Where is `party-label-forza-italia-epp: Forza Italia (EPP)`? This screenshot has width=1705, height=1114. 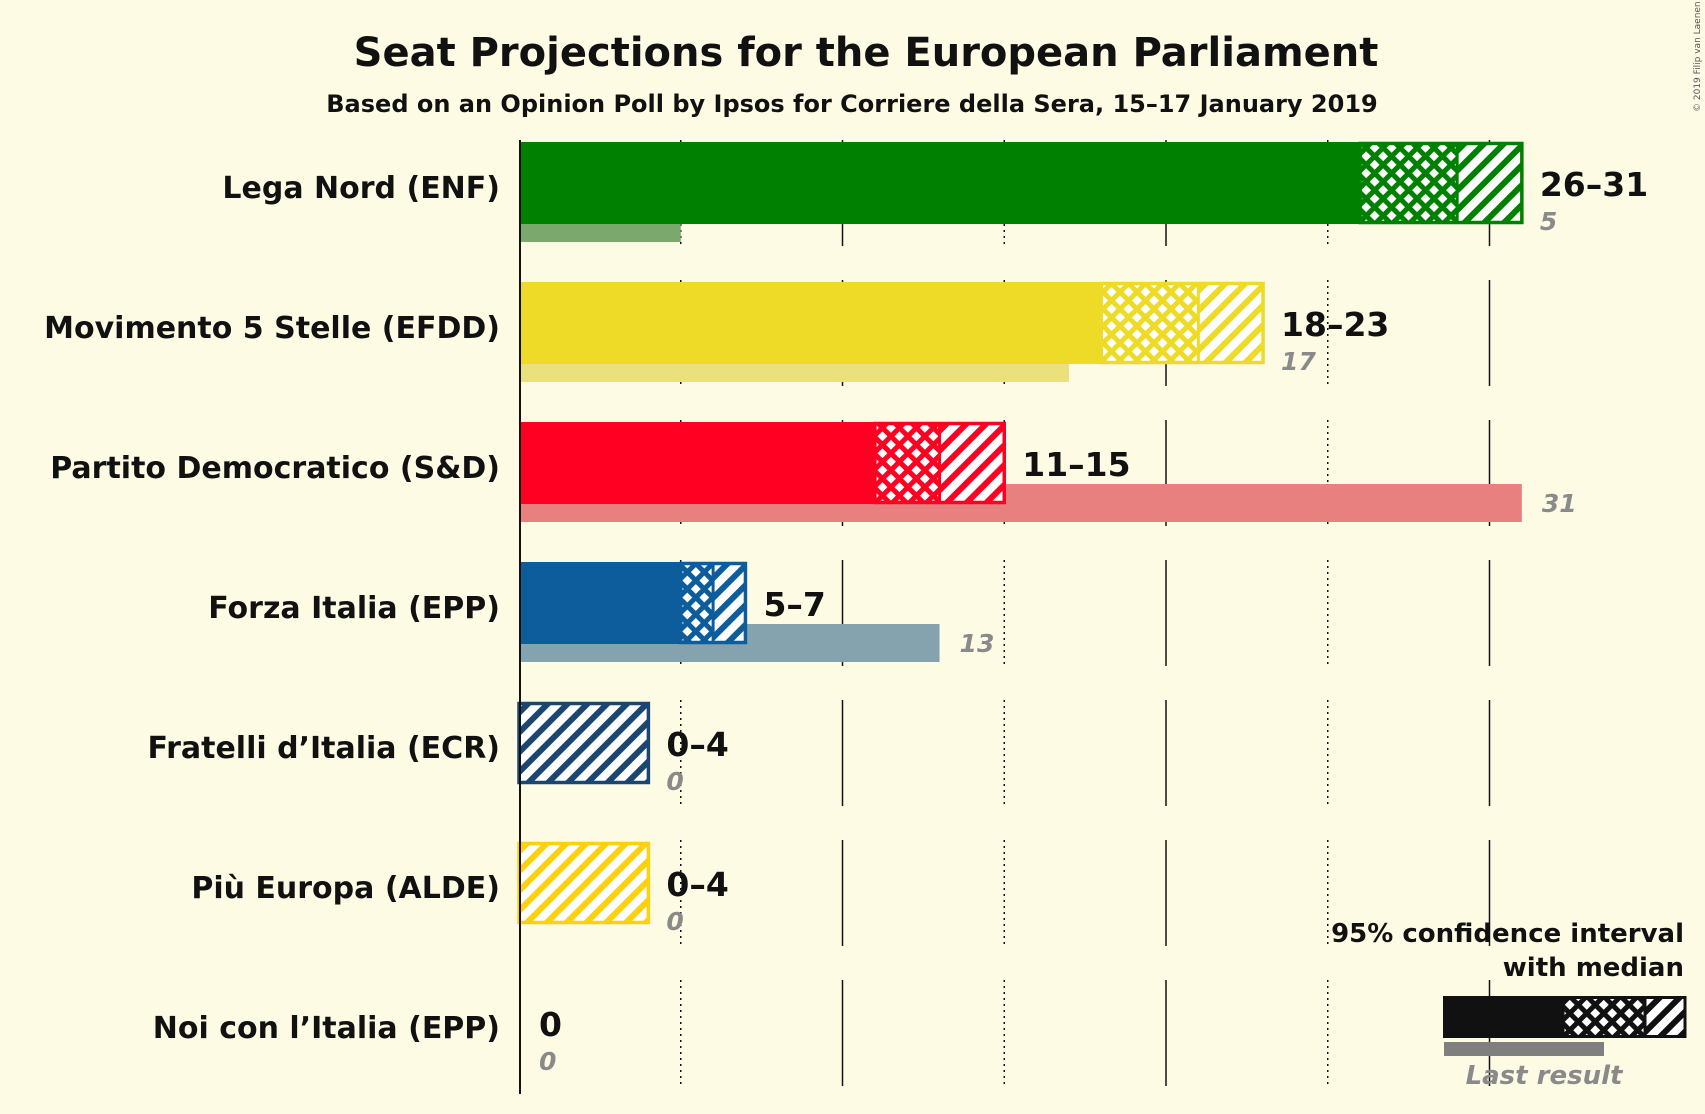 party-label-forza-italia-epp: Forza Italia (EPP) is located at coordinates (354, 608).